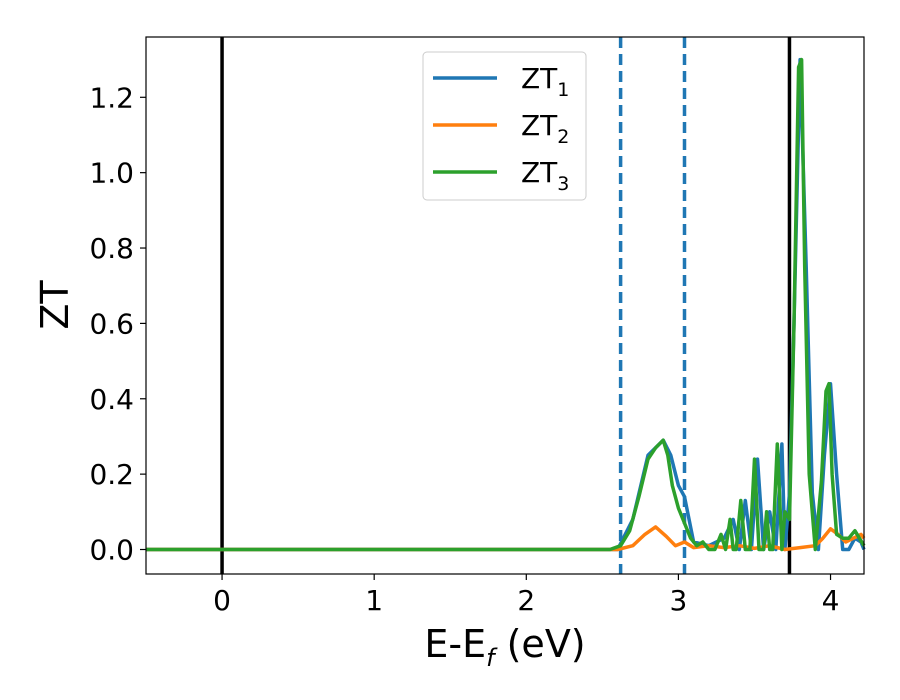 The image size is (900, 700). I want to click on x-tick-label: 1, so click(374, 600).